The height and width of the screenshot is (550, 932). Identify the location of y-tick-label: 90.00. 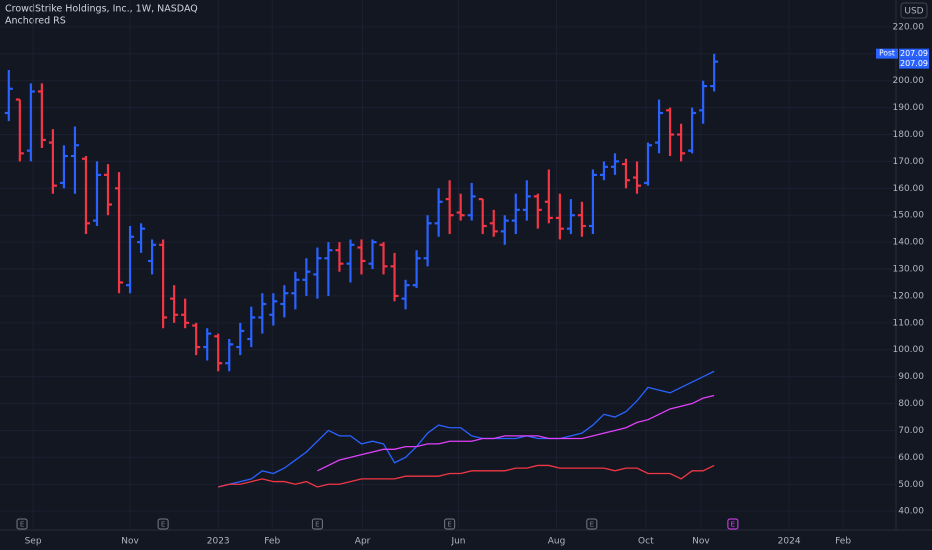
(911, 377).